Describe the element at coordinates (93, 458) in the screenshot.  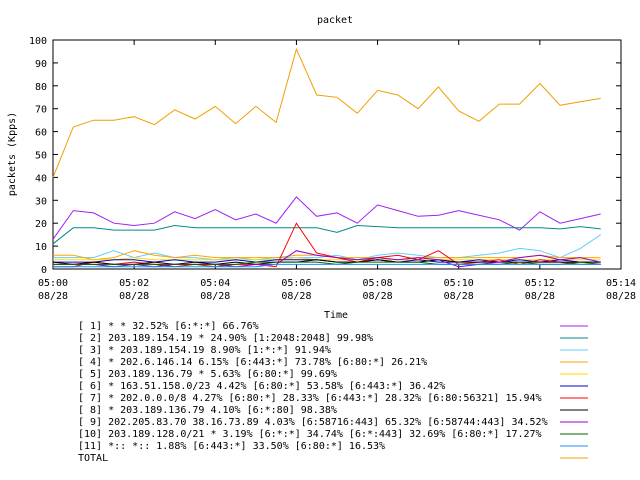
I see `legend-label: TOTAL` at that location.